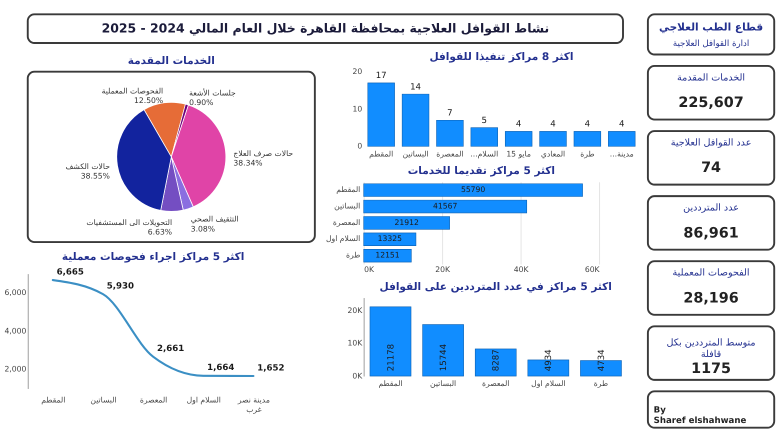 The height and width of the screenshot is (439, 779). I want to click on data-label: 6.63%, so click(160, 231).